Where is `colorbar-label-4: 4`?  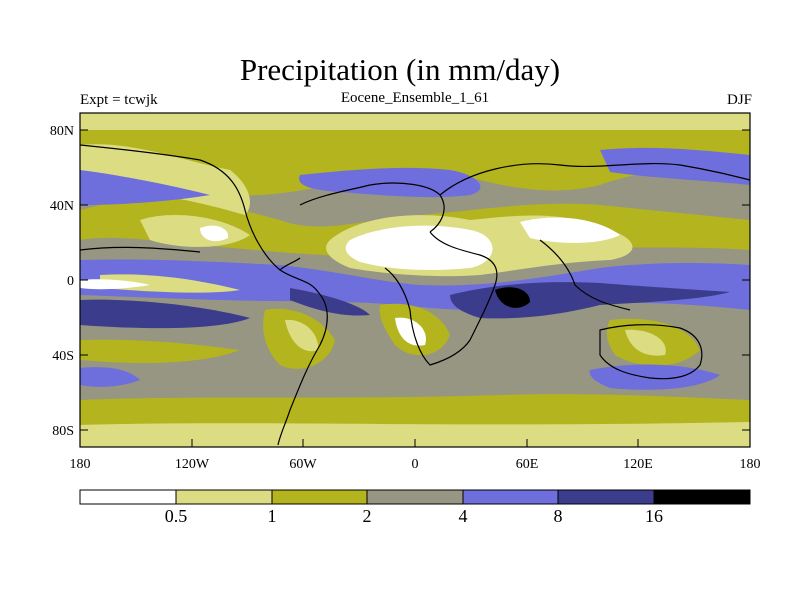 colorbar-label-4: 4 is located at coordinates (463, 516).